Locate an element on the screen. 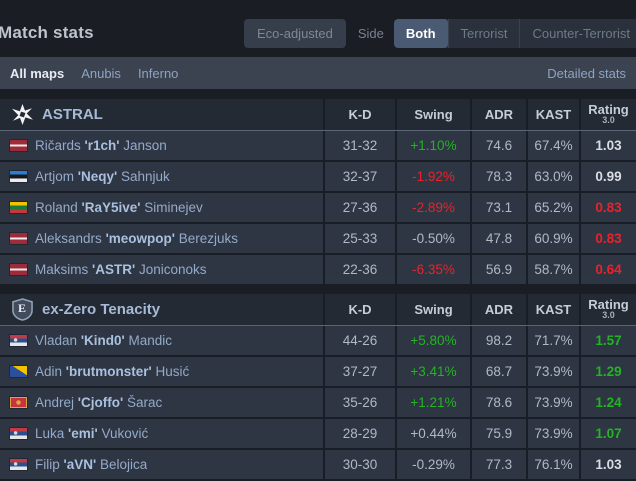 The height and width of the screenshot is (481, 636). rating-value: 0.64 is located at coordinates (607, 269).